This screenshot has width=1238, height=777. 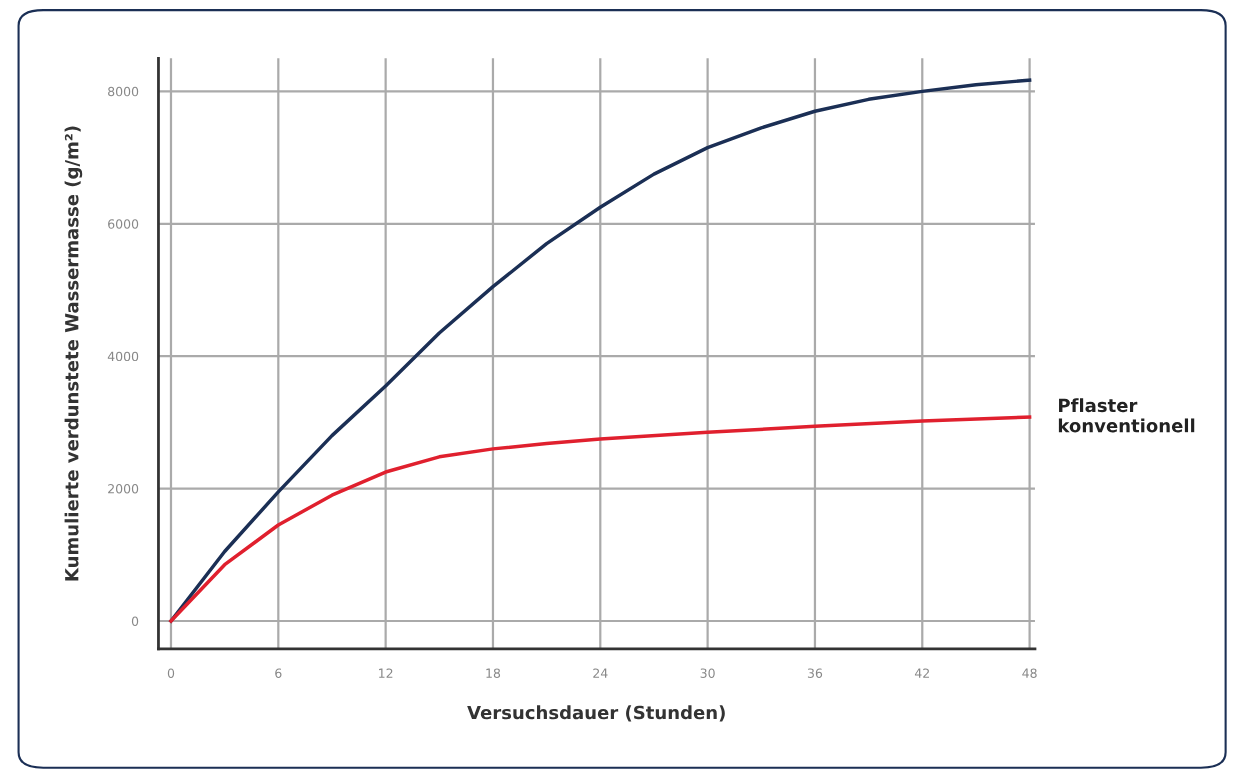 I want to click on y-tick-label: 4000, so click(x=123, y=356).